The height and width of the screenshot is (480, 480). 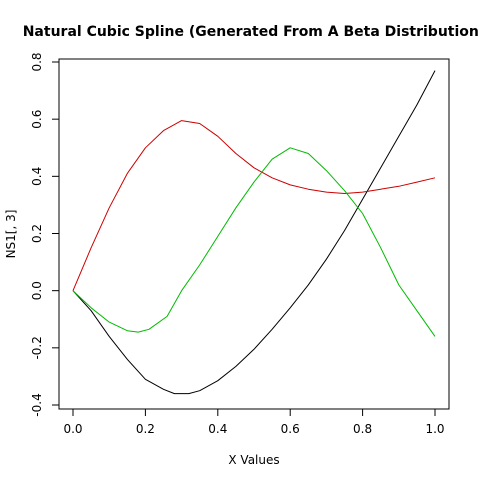 I want to click on y-tick-label: -0.2, so click(x=37, y=347).